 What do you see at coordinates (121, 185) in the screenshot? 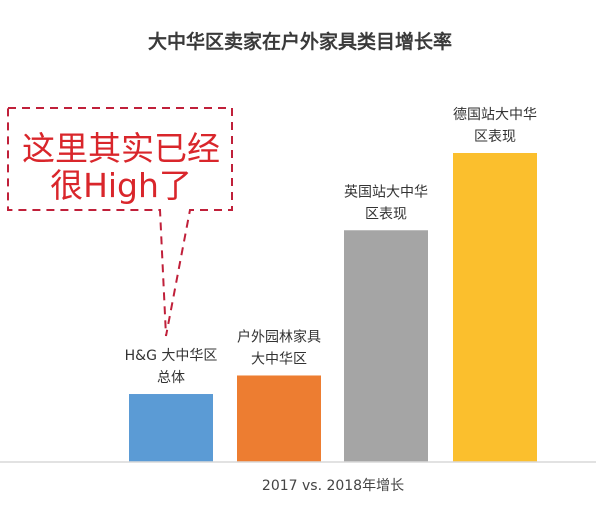
I see `callout-line-2: 很High了` at bounding box center [121, 185].